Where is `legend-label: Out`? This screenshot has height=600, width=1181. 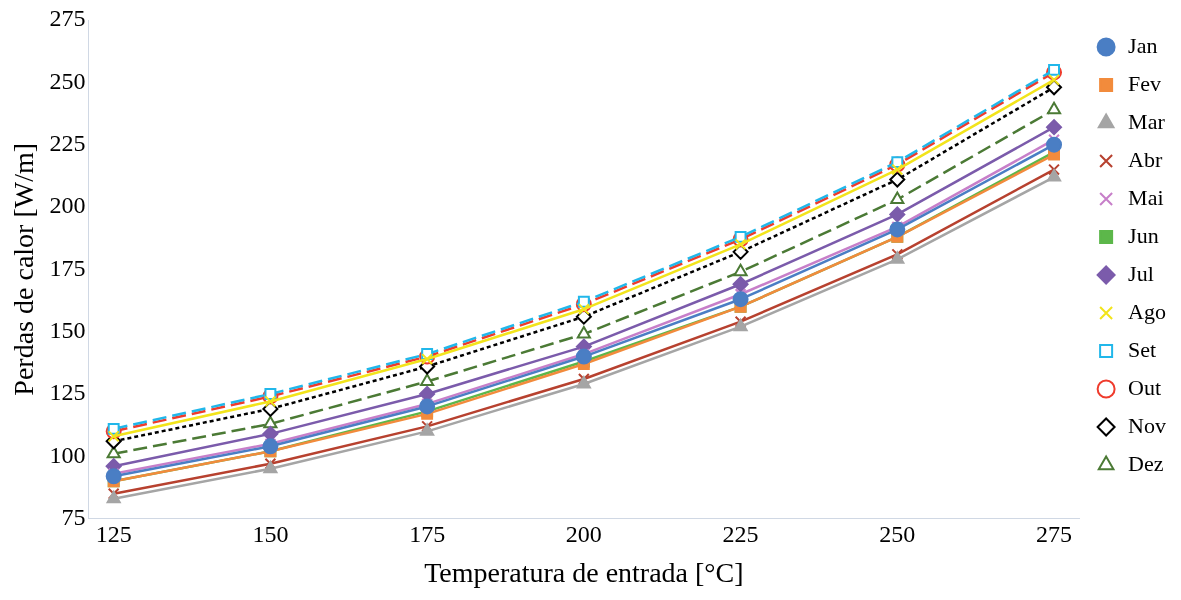 legend-label: Out is located at coordinates (1145, 387).